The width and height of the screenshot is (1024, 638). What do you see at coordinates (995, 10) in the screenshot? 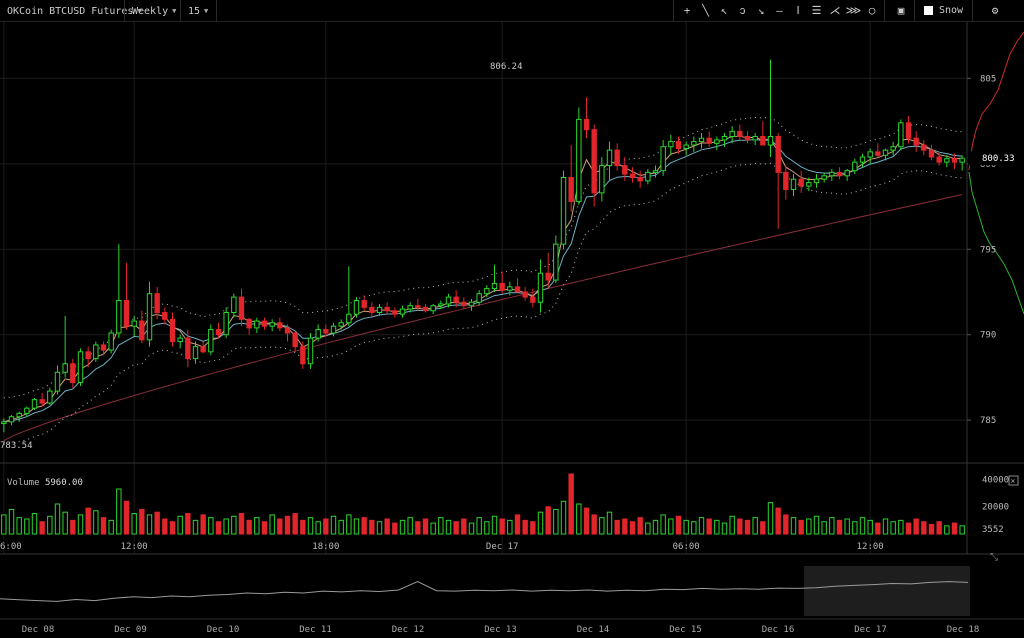
I see `gear-icon: ⚙` at bounding box center [995, 10].